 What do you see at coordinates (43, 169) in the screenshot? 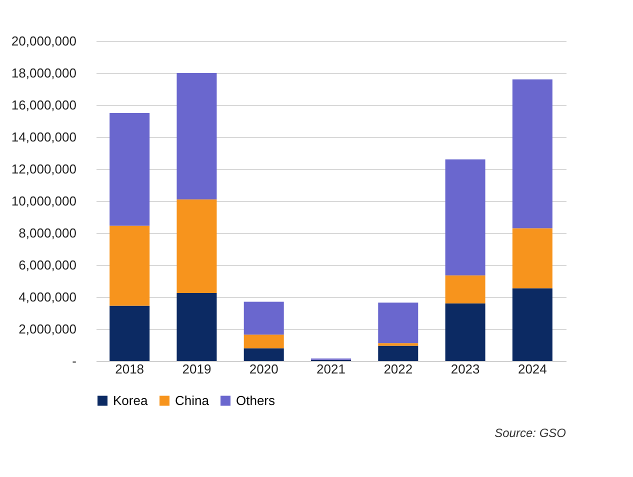
I see `y-tick-label: 12,000,000` at bounding box center [43, 169].